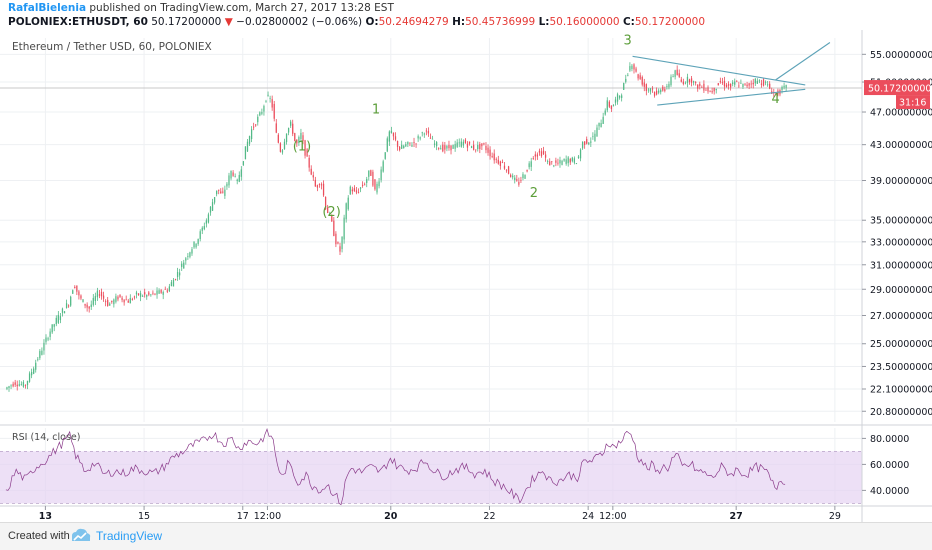 The image size is (932, 550). What do you see at coordinates (588, 516) in the screenshot?
I see `time-tick-label: 24` at bounding box center [588, 516].